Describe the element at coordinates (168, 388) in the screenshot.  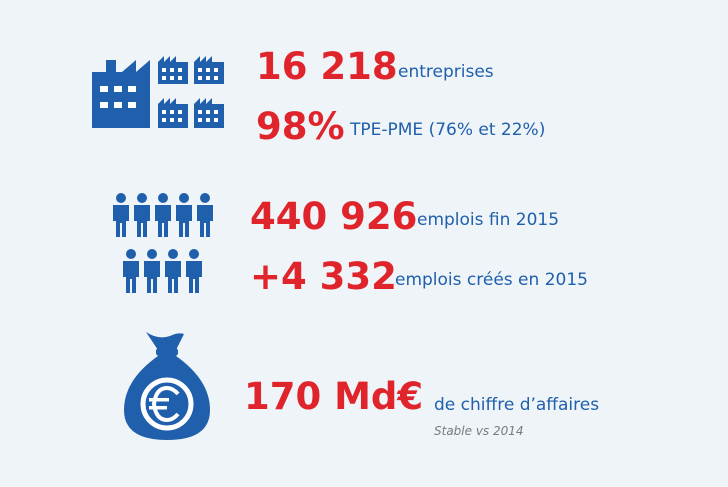
I see `euro-money-bag-icon` at that location.